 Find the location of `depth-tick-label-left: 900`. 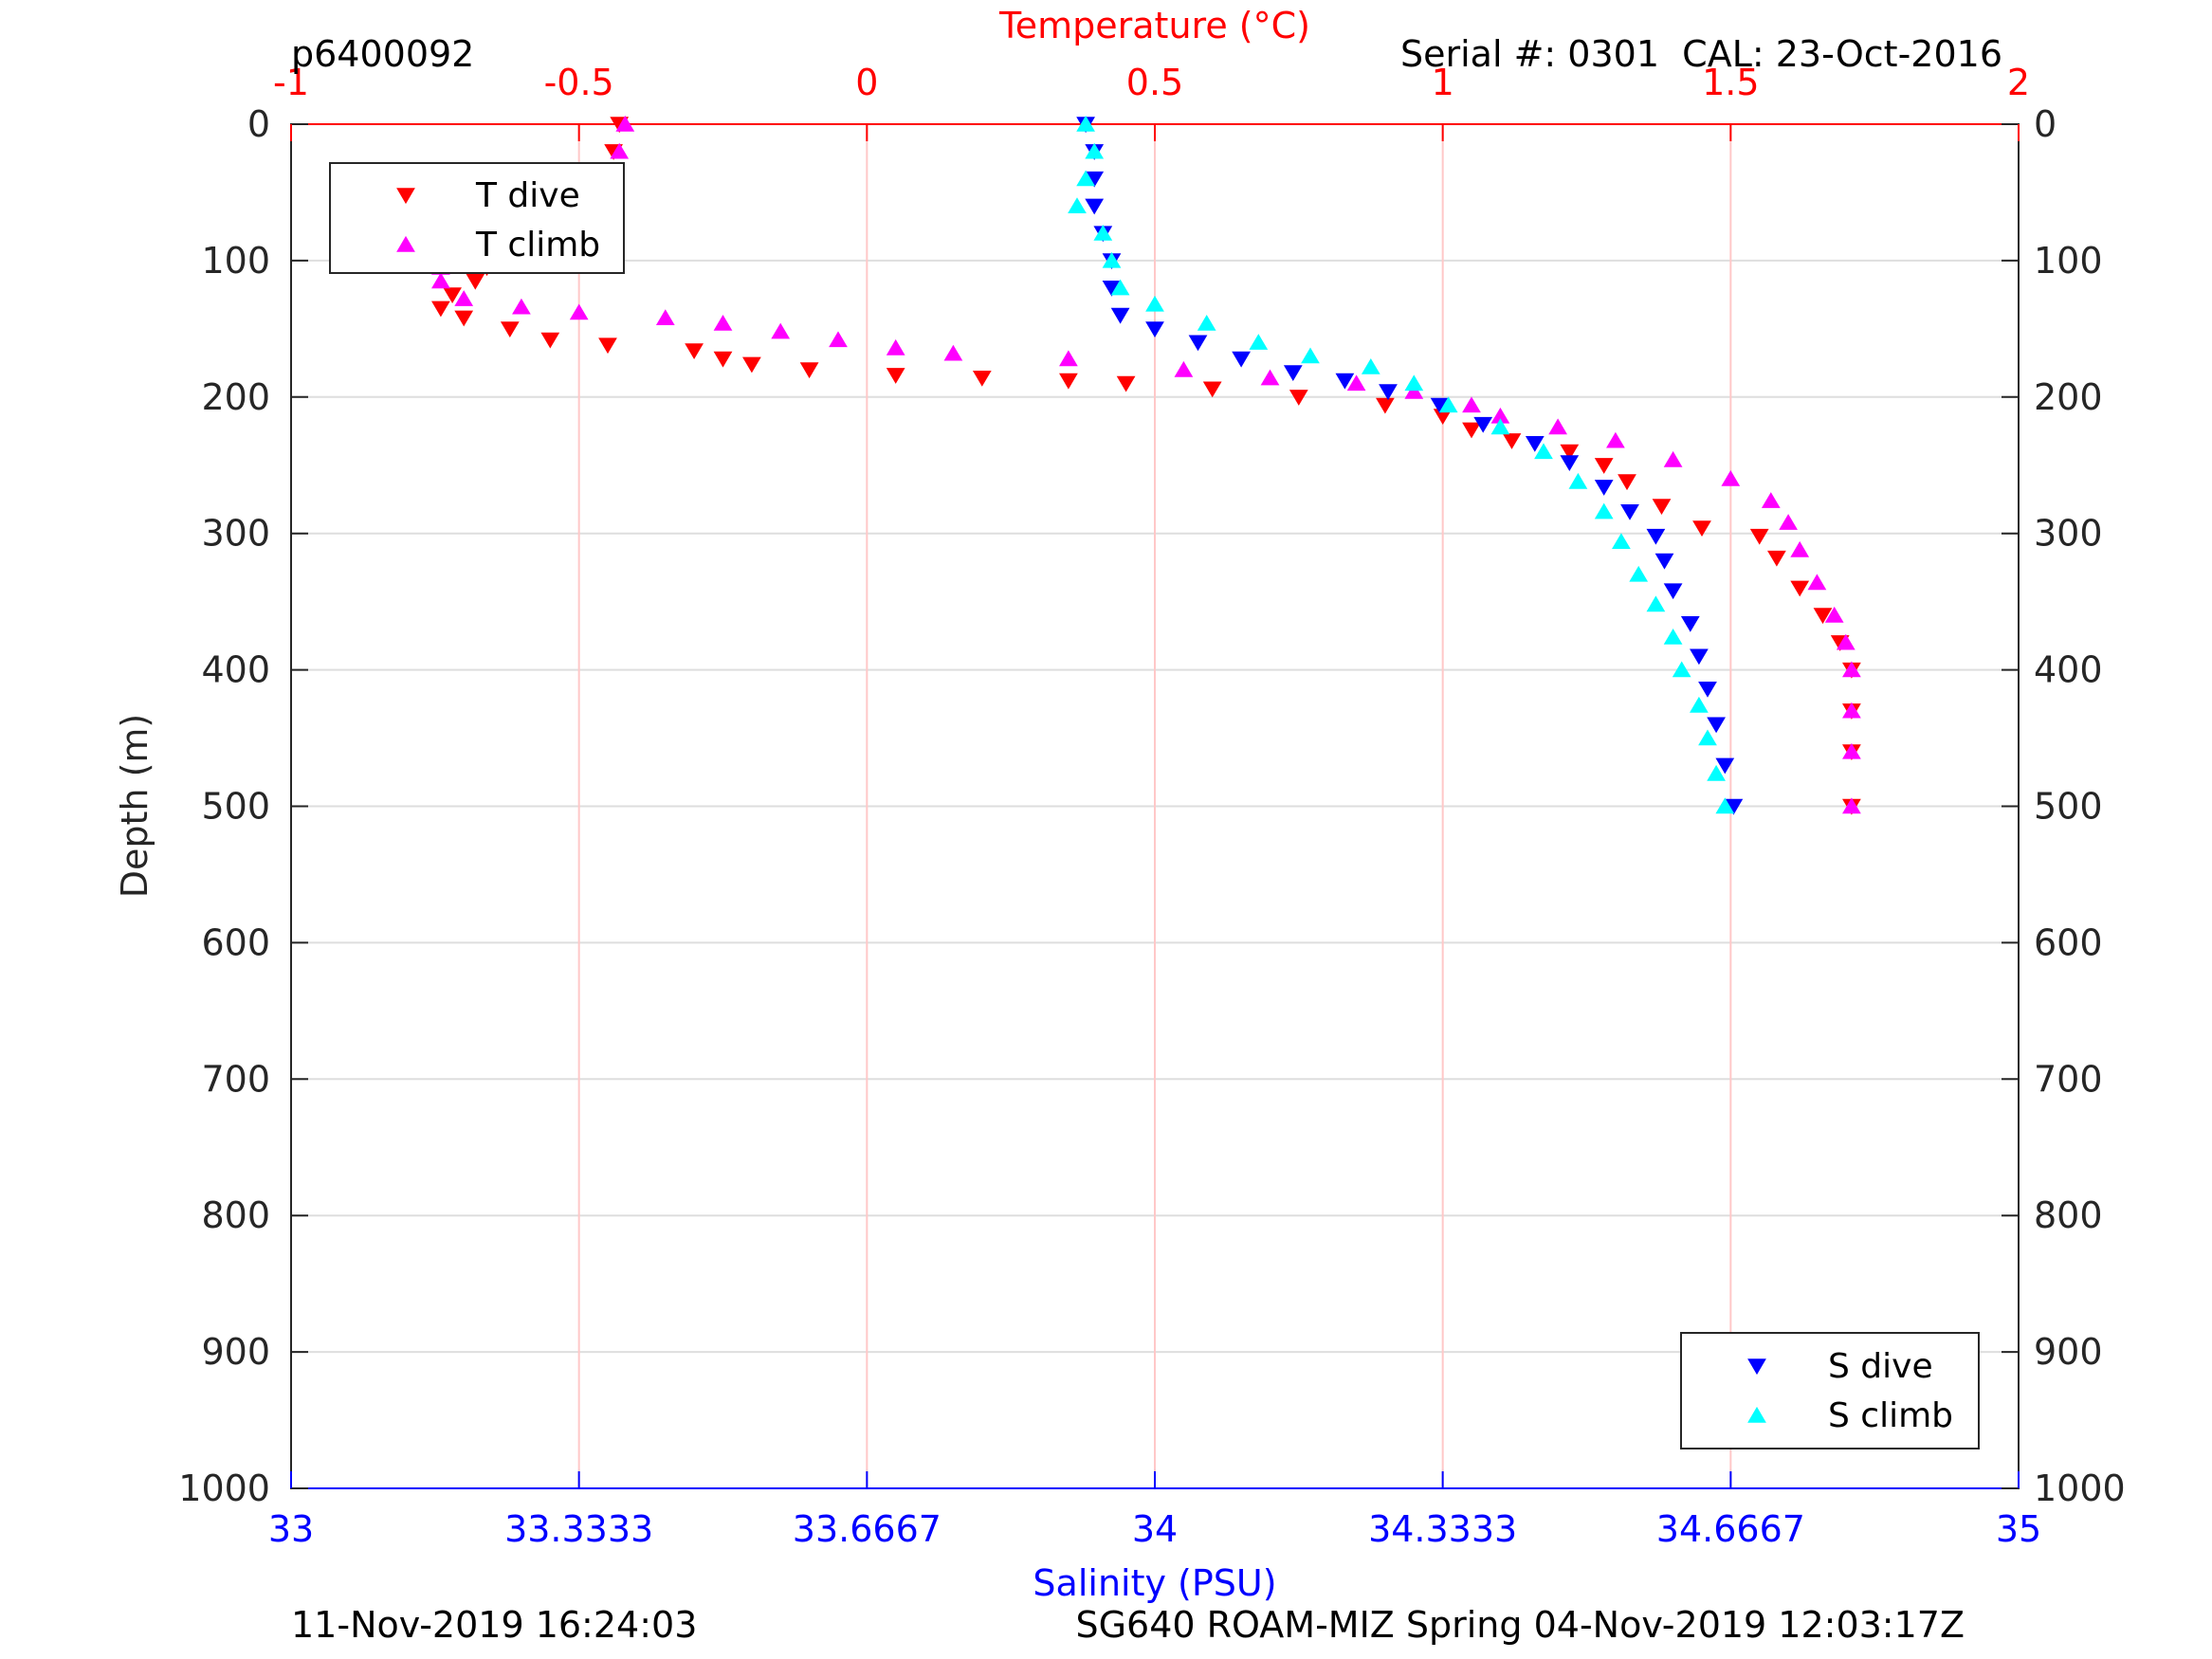

depth-tick-label-left: 900 is located at coordinates (235, 1352).